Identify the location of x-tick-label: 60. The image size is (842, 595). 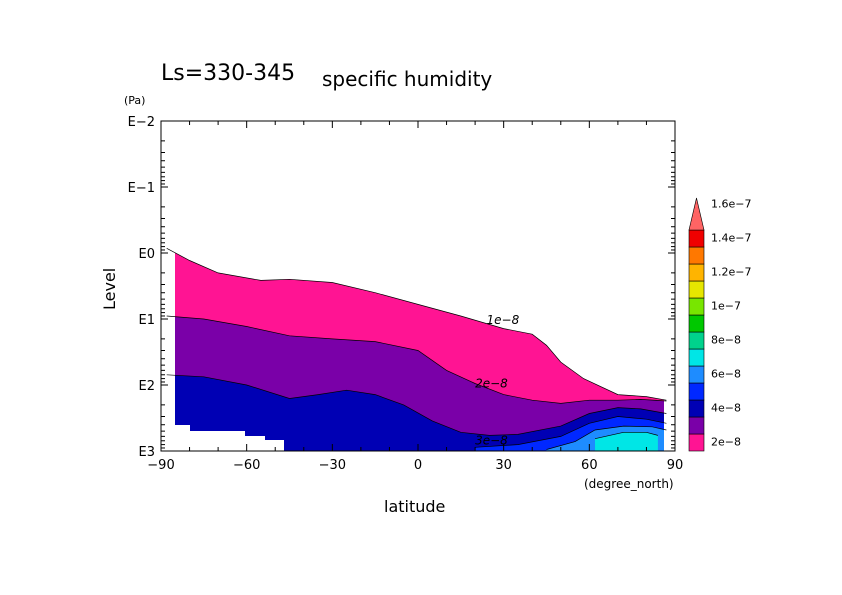
(589, 465).